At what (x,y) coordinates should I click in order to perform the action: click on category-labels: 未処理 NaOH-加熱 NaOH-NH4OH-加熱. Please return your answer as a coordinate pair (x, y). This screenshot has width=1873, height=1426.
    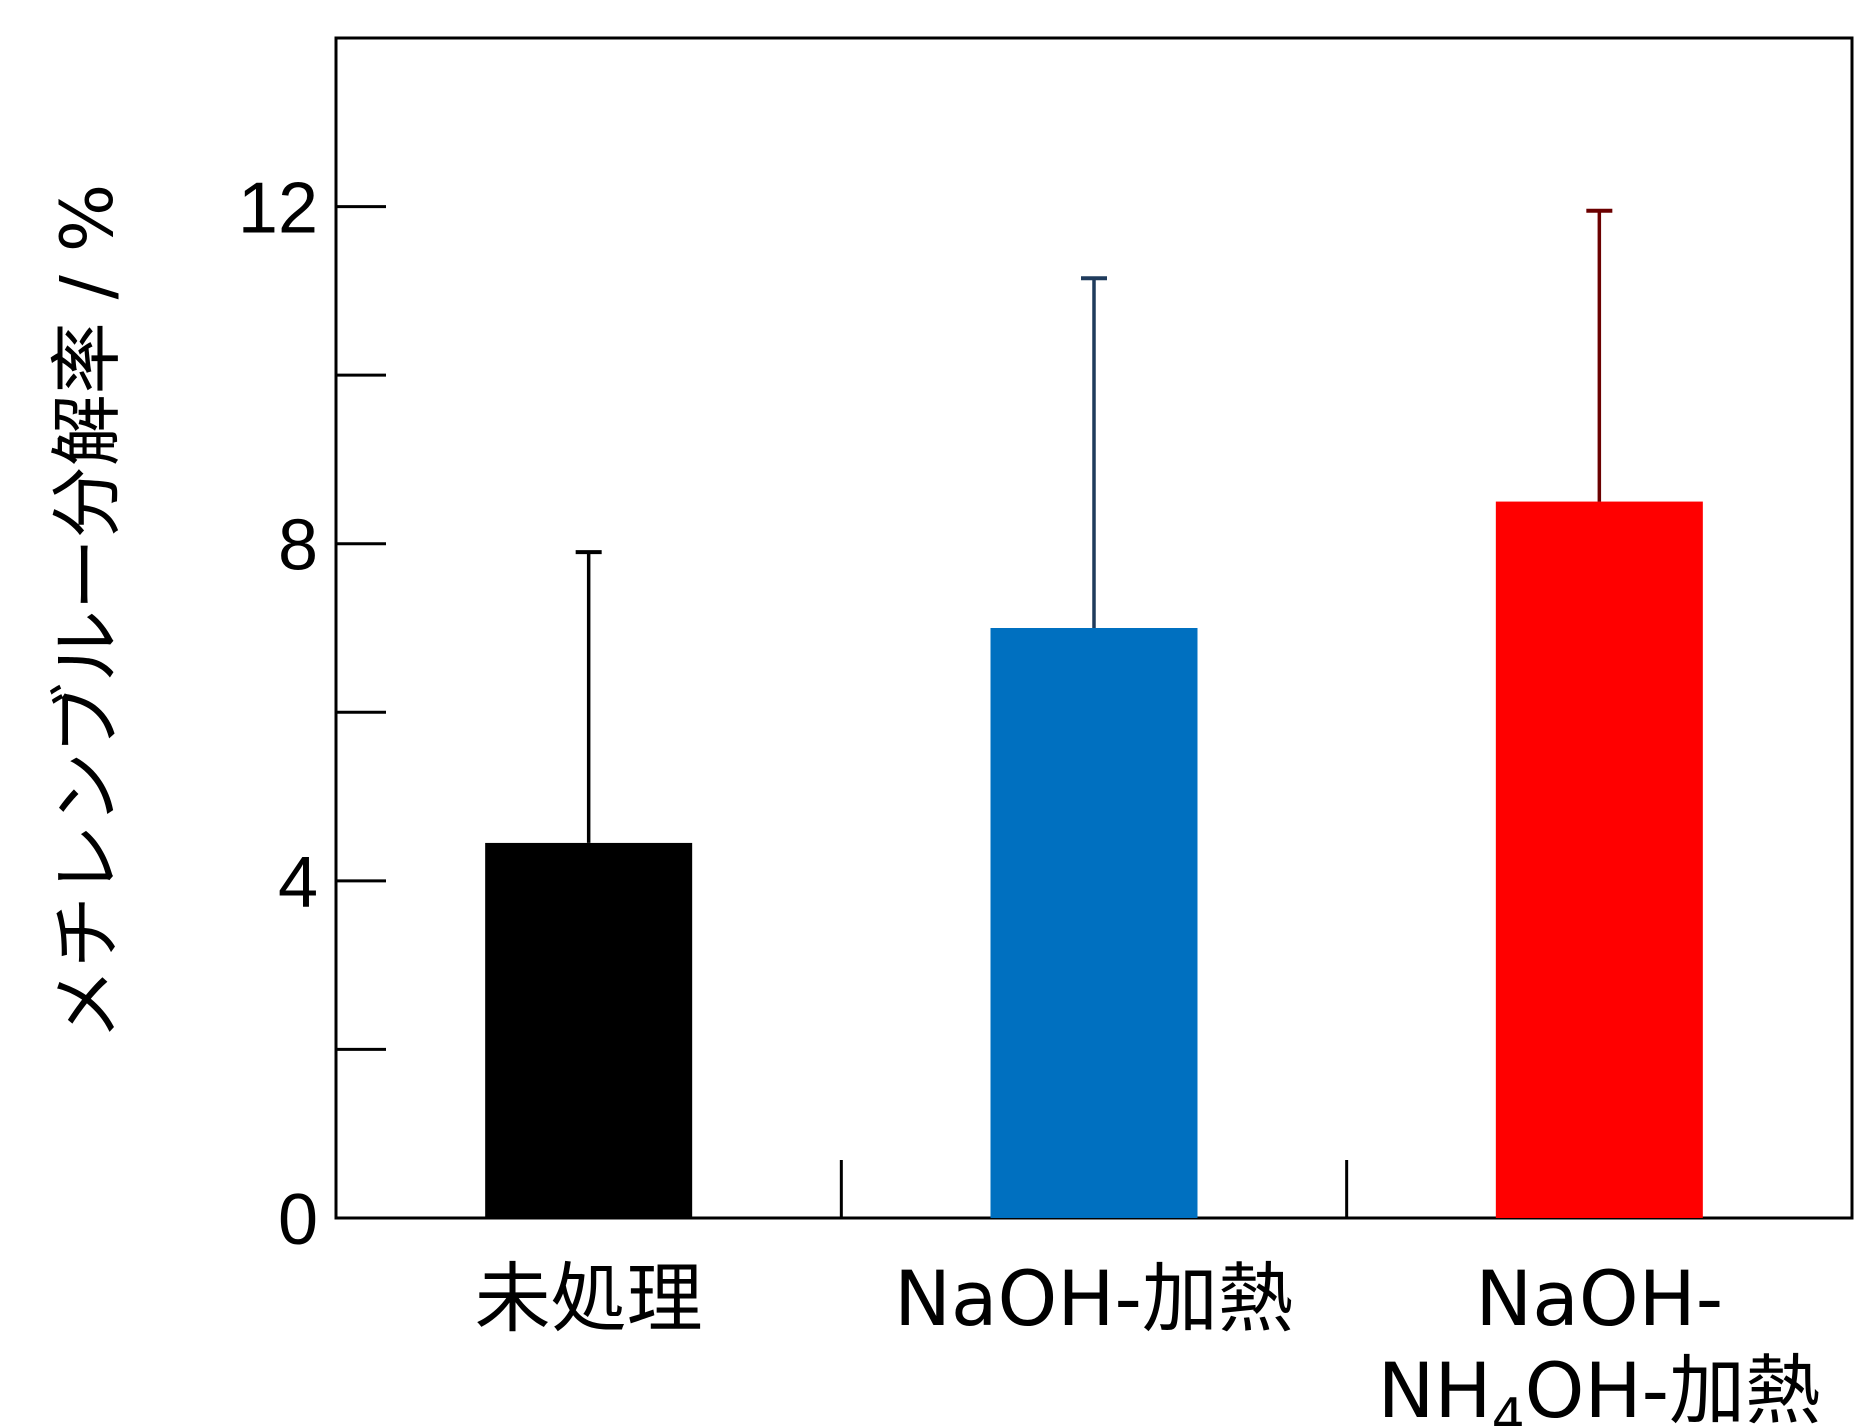
    Looking at the image, I should click on (1148, 1340).